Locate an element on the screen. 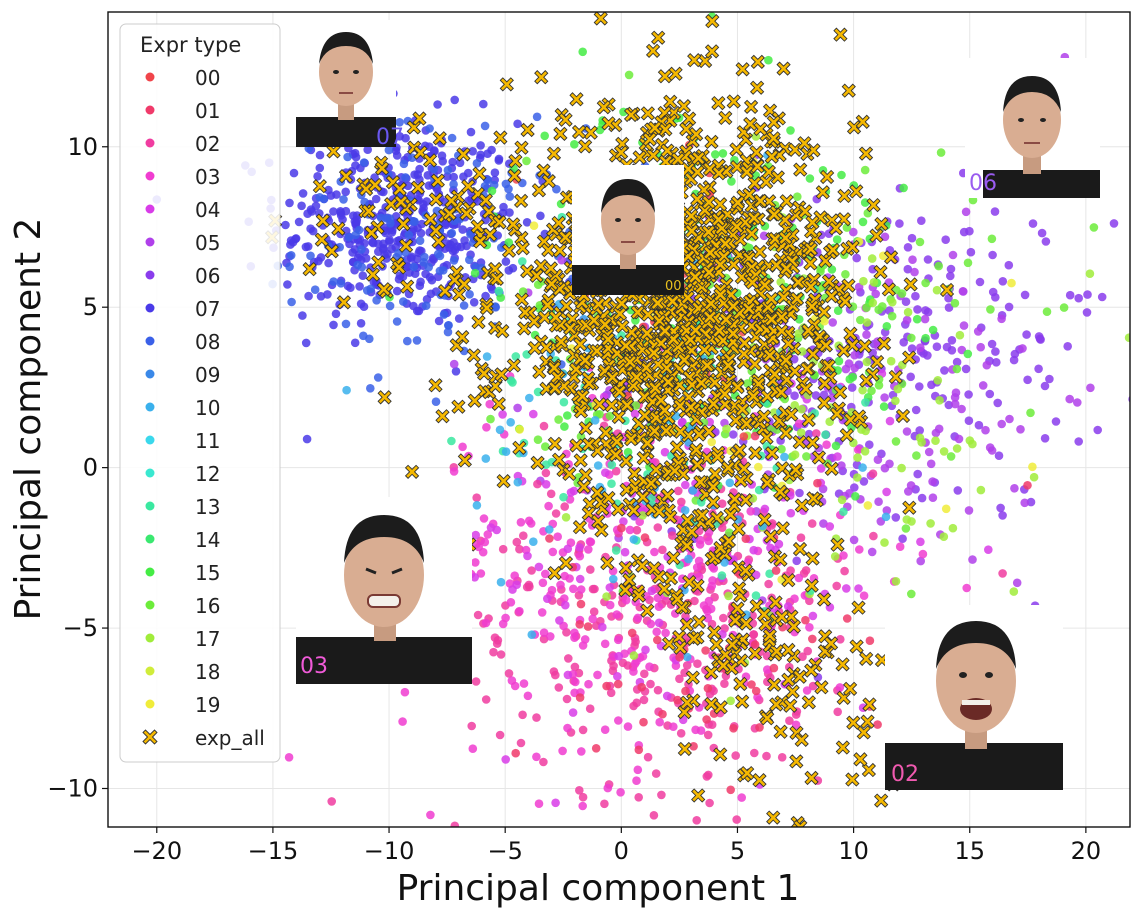  legend-title: Expr type is located at coordinates (190, 45).